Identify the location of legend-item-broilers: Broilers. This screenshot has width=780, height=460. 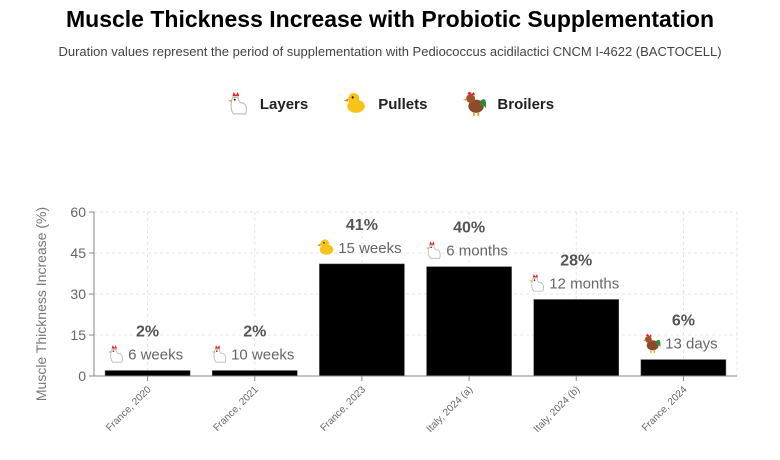
(508, 104).